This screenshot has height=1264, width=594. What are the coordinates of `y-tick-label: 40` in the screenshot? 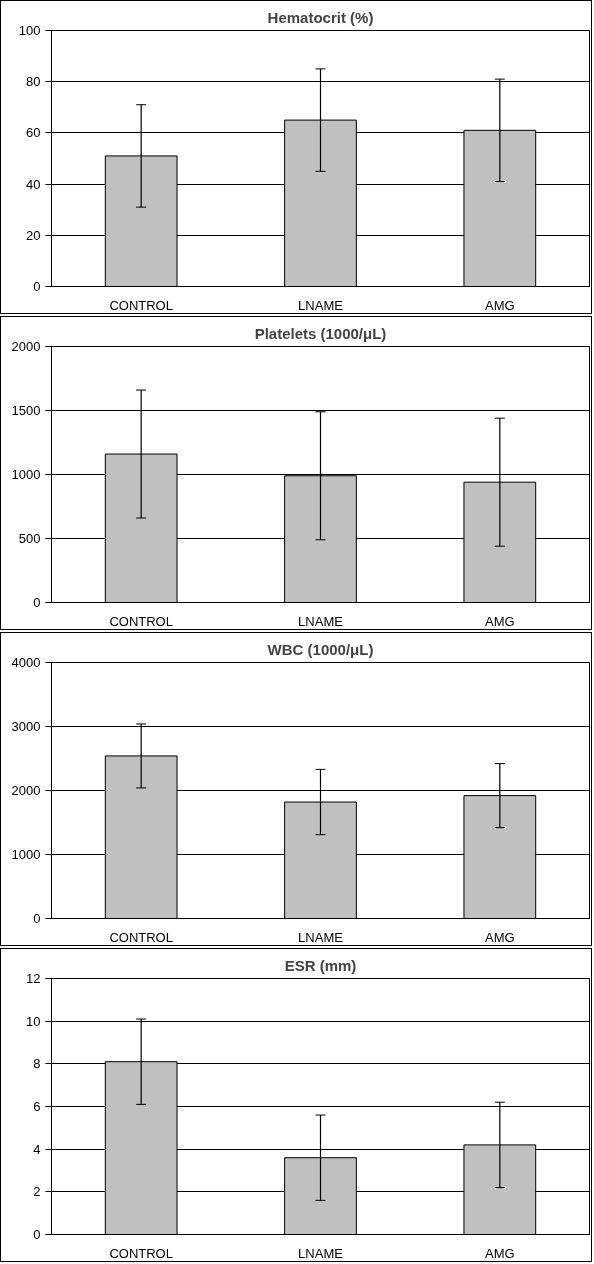 It's located at (33, 184).